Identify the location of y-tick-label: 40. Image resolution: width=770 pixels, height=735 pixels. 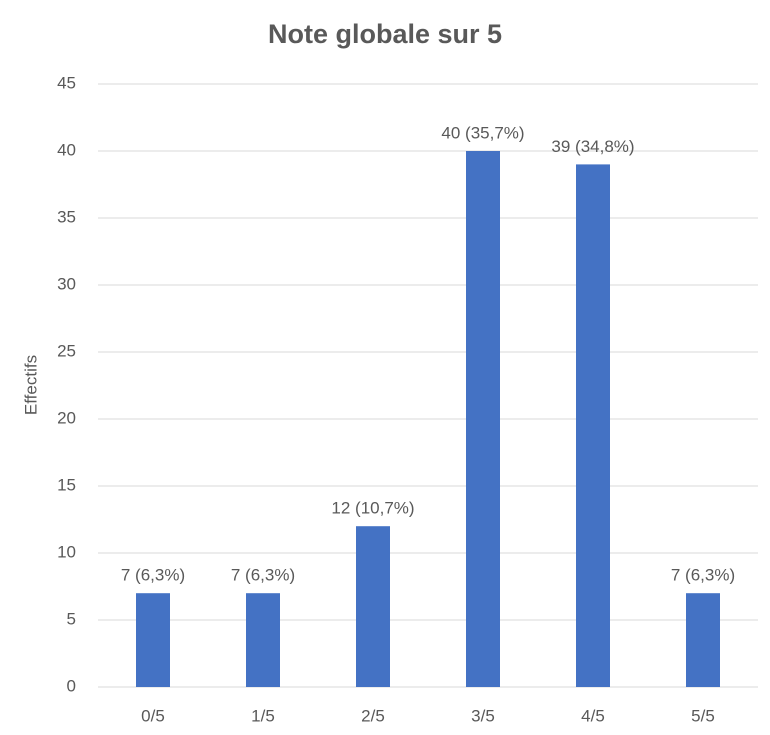
(66, 149).